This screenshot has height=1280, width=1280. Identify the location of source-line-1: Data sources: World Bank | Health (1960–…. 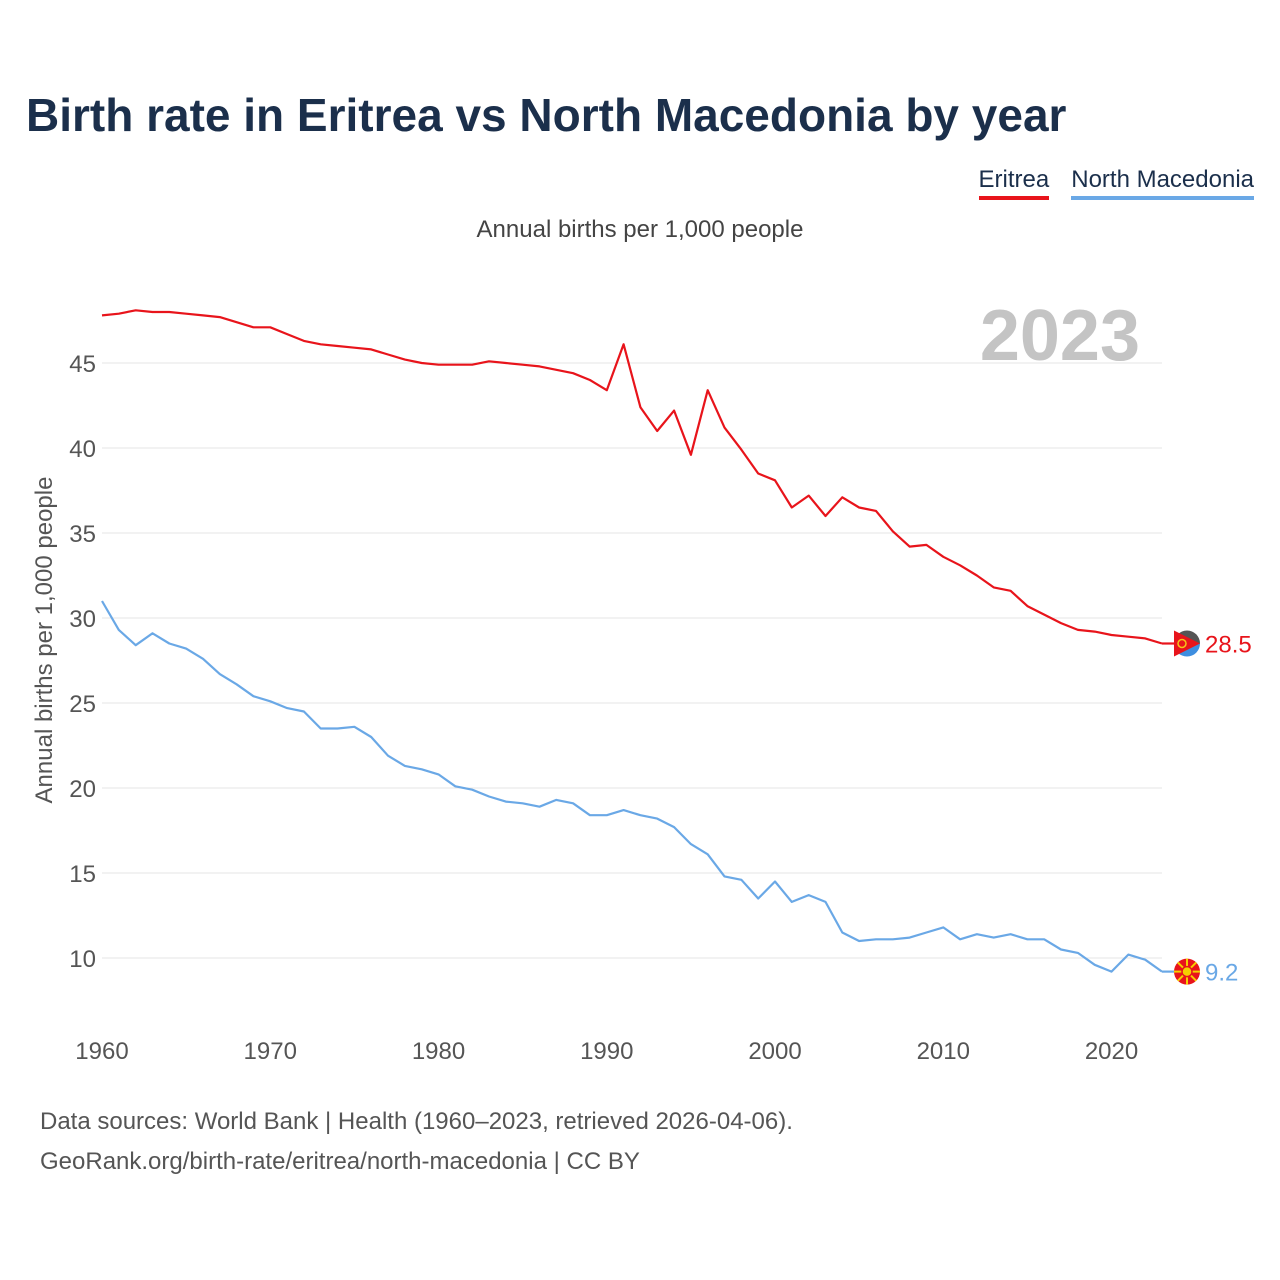
(416, 1121).